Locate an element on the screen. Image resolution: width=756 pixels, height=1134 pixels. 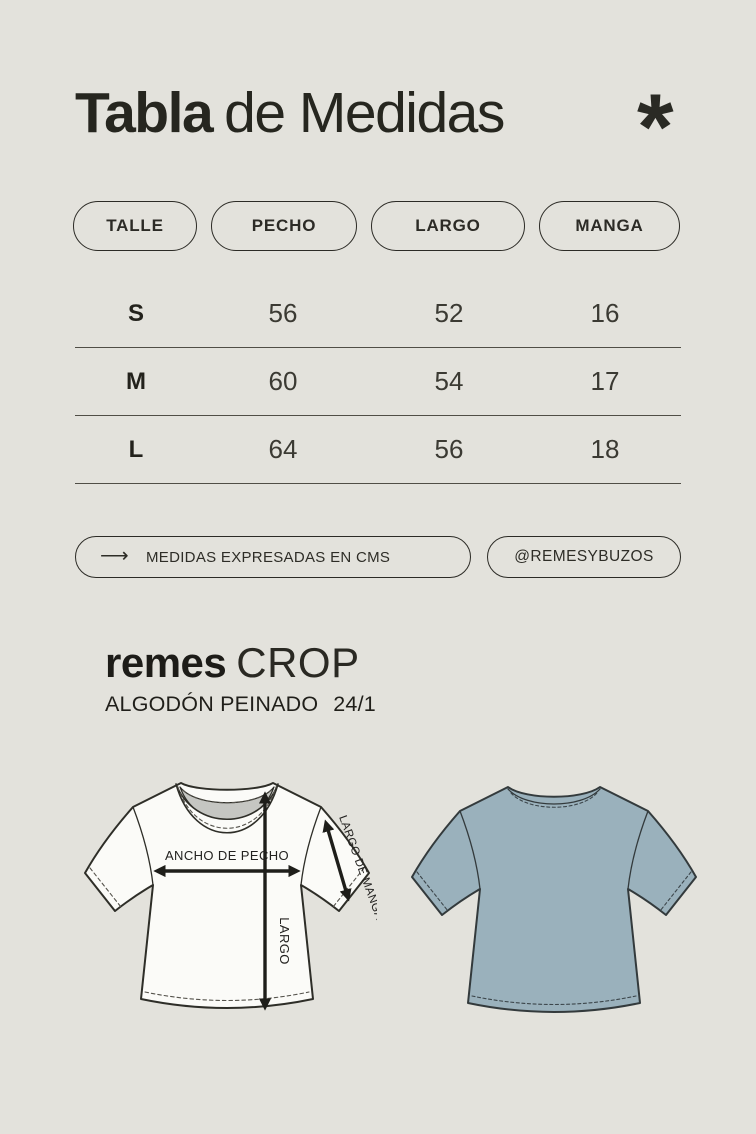
front-shirt-diagram: ANCHO DE PECHO LARGO LARGO DE MANGA is located at coordinates (230, 896).